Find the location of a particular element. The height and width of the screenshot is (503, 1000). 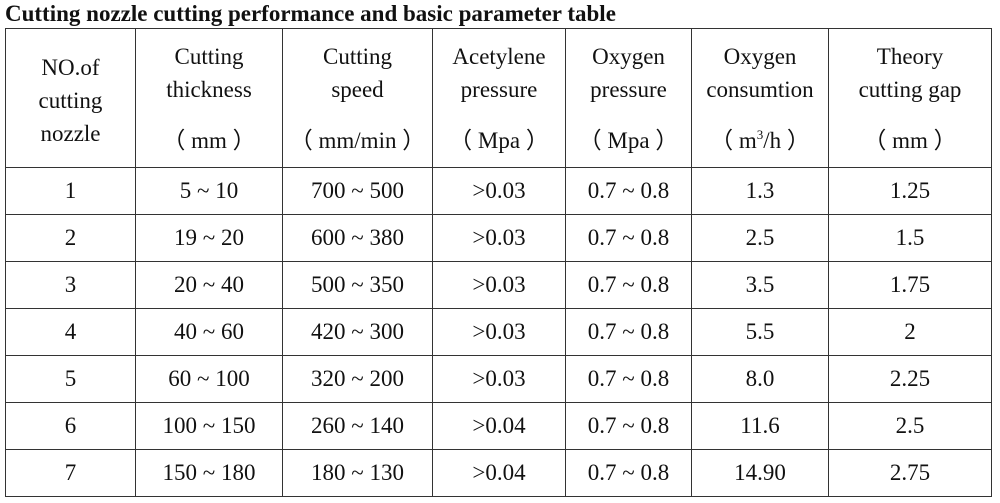

cell-nozzle-number: 7 is located at coordinates (70, 473).